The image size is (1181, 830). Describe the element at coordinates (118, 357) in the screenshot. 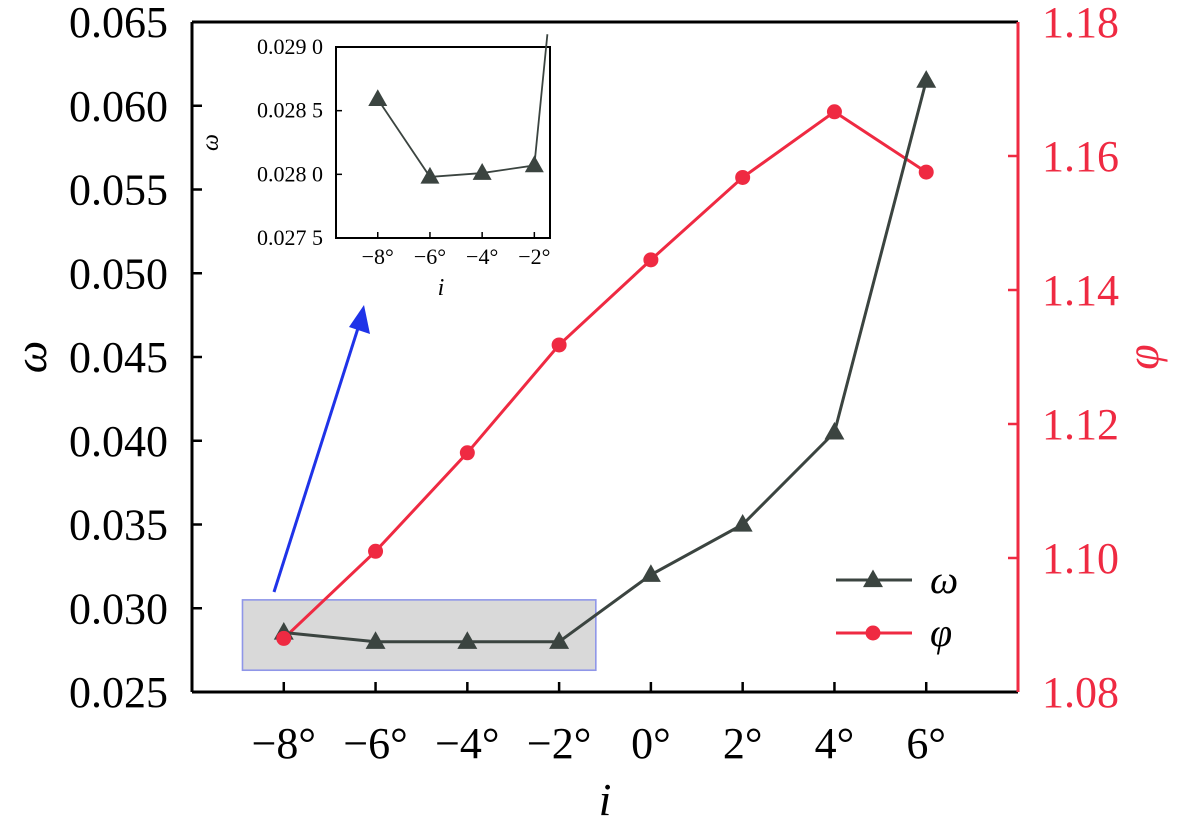

I see `left-y-tick-label: 0.045` at that location.